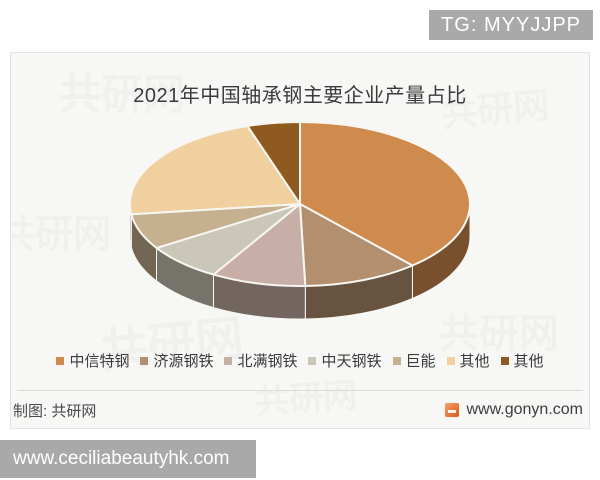 The image size is (600, 480). Describe the element at coordinates (183, 361) in the screenshot. I see `legend-label: 济源钢铁` at that location.